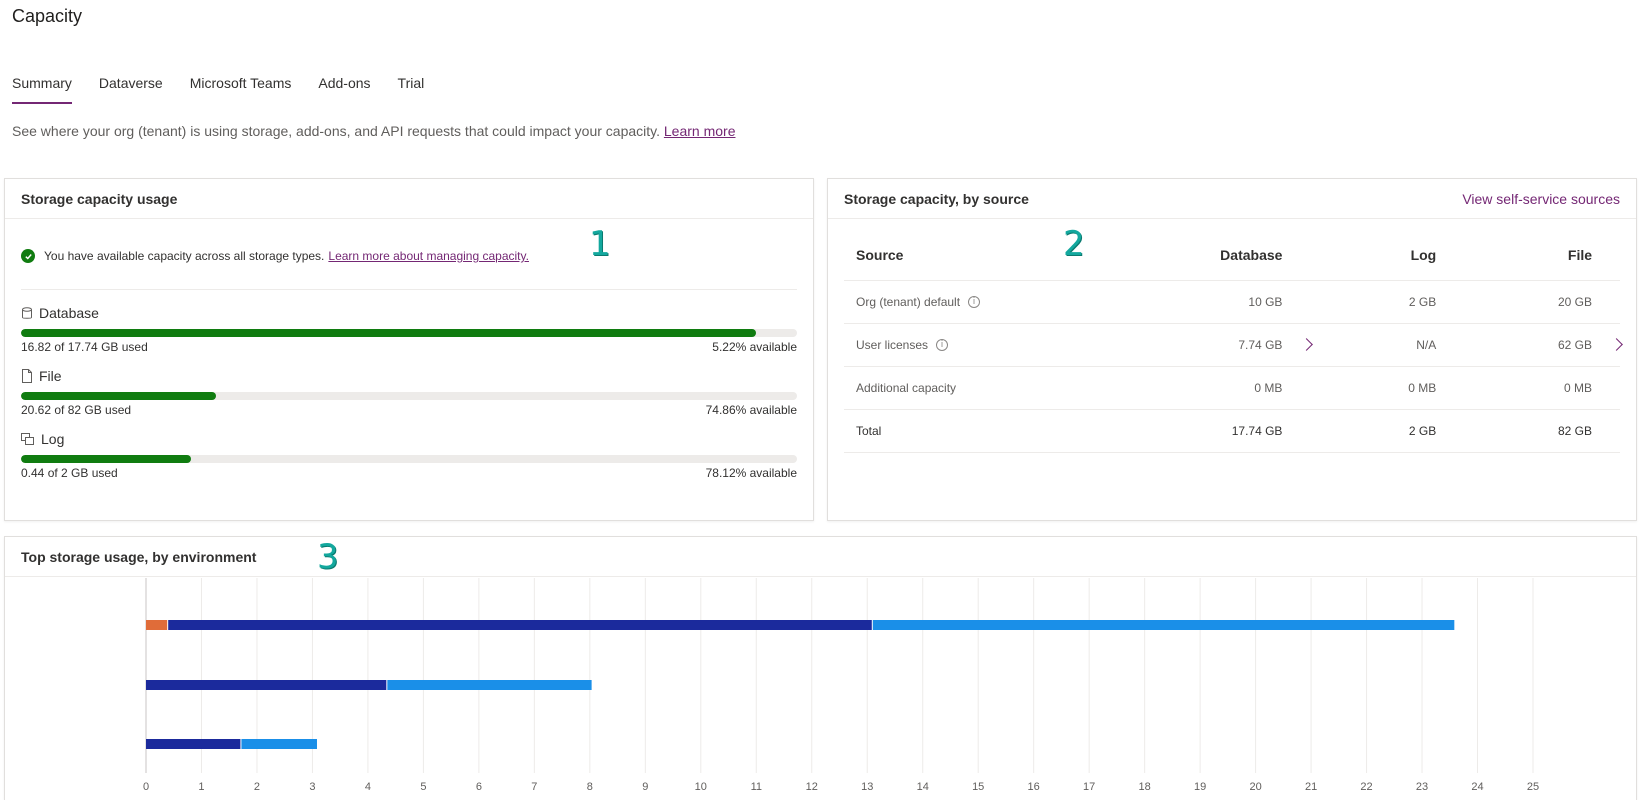 The image size is (1643, 800). What do you see at coordinates (146, 787) in the screenshot?
I see `x-tick-label: 0` at bounding box center [146, 787].